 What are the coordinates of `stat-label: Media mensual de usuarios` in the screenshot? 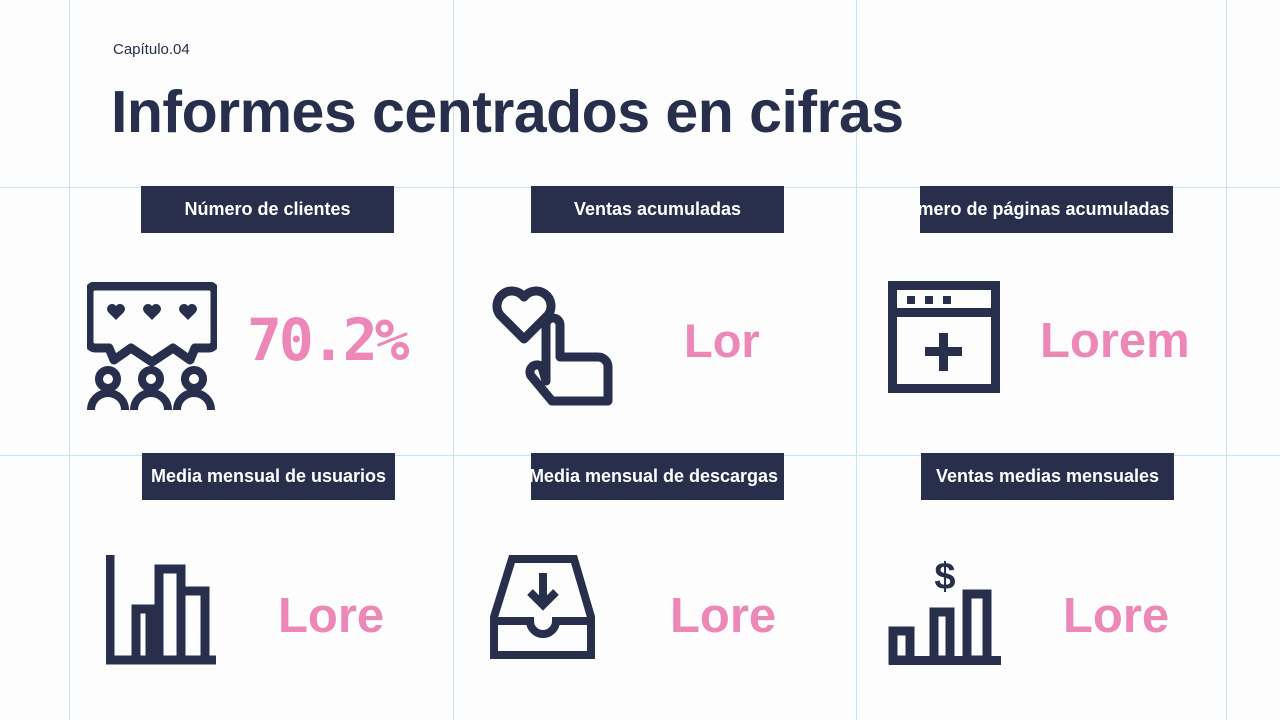 It's located at (268, 476).